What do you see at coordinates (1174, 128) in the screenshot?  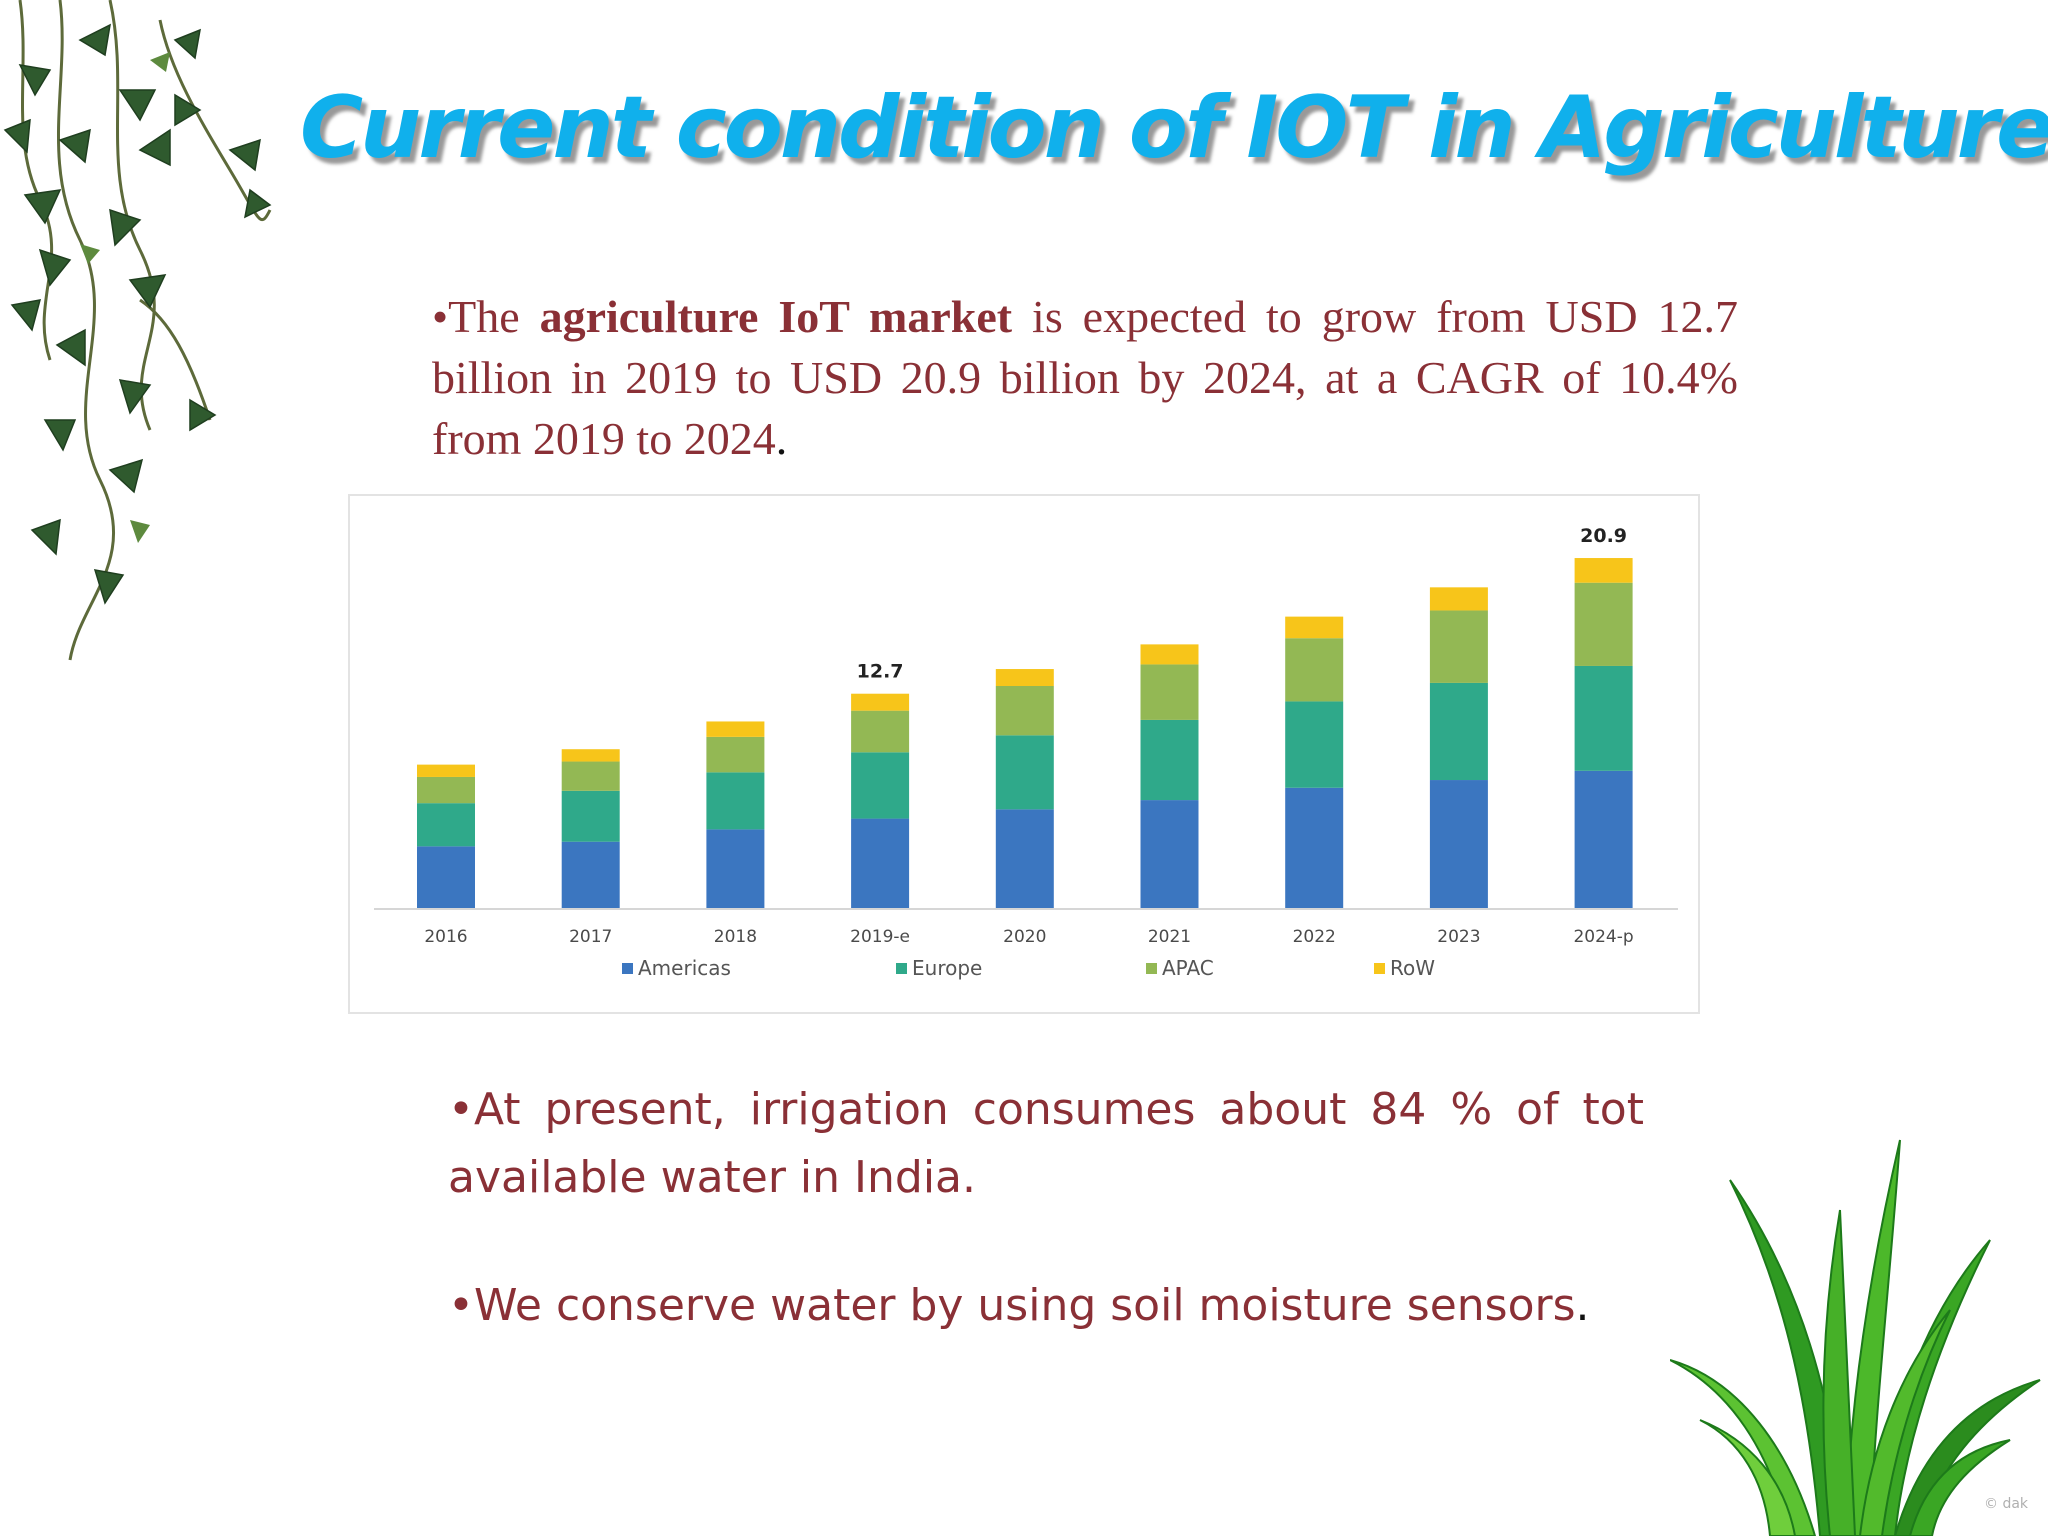 I see `slide-title: Current condition of IOT in Agriculture` at bounding box center [1174, 128].